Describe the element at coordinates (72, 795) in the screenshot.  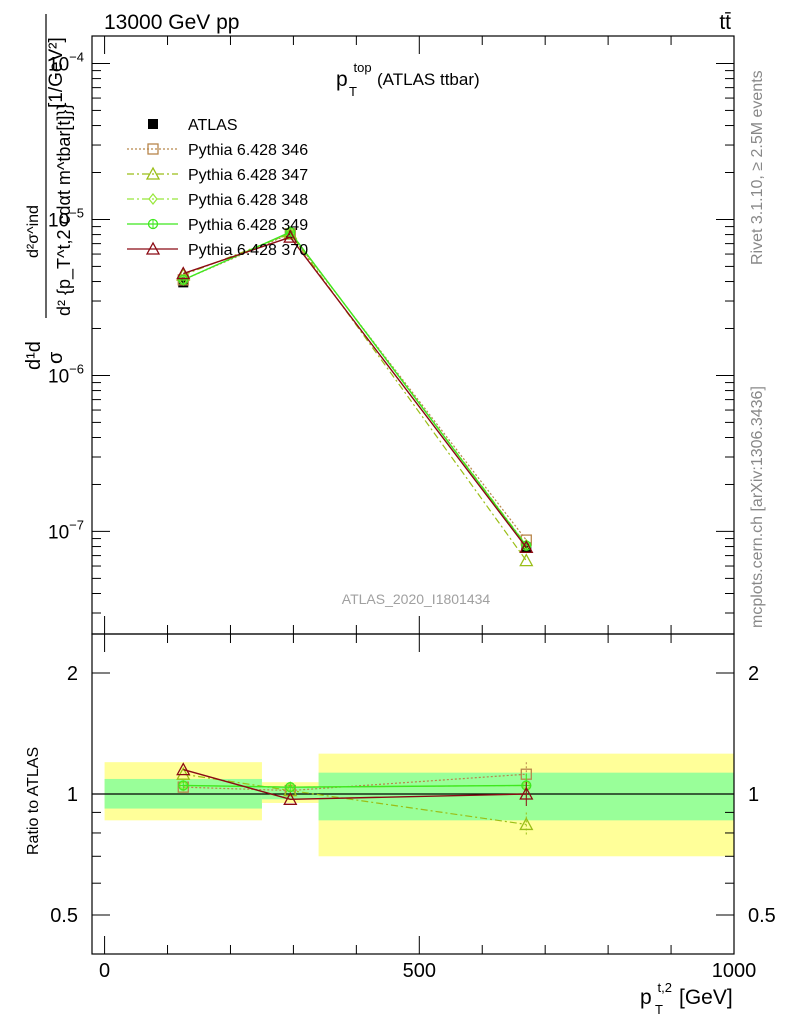
I see `ratio-y-tick-label-left: 1` at that location.